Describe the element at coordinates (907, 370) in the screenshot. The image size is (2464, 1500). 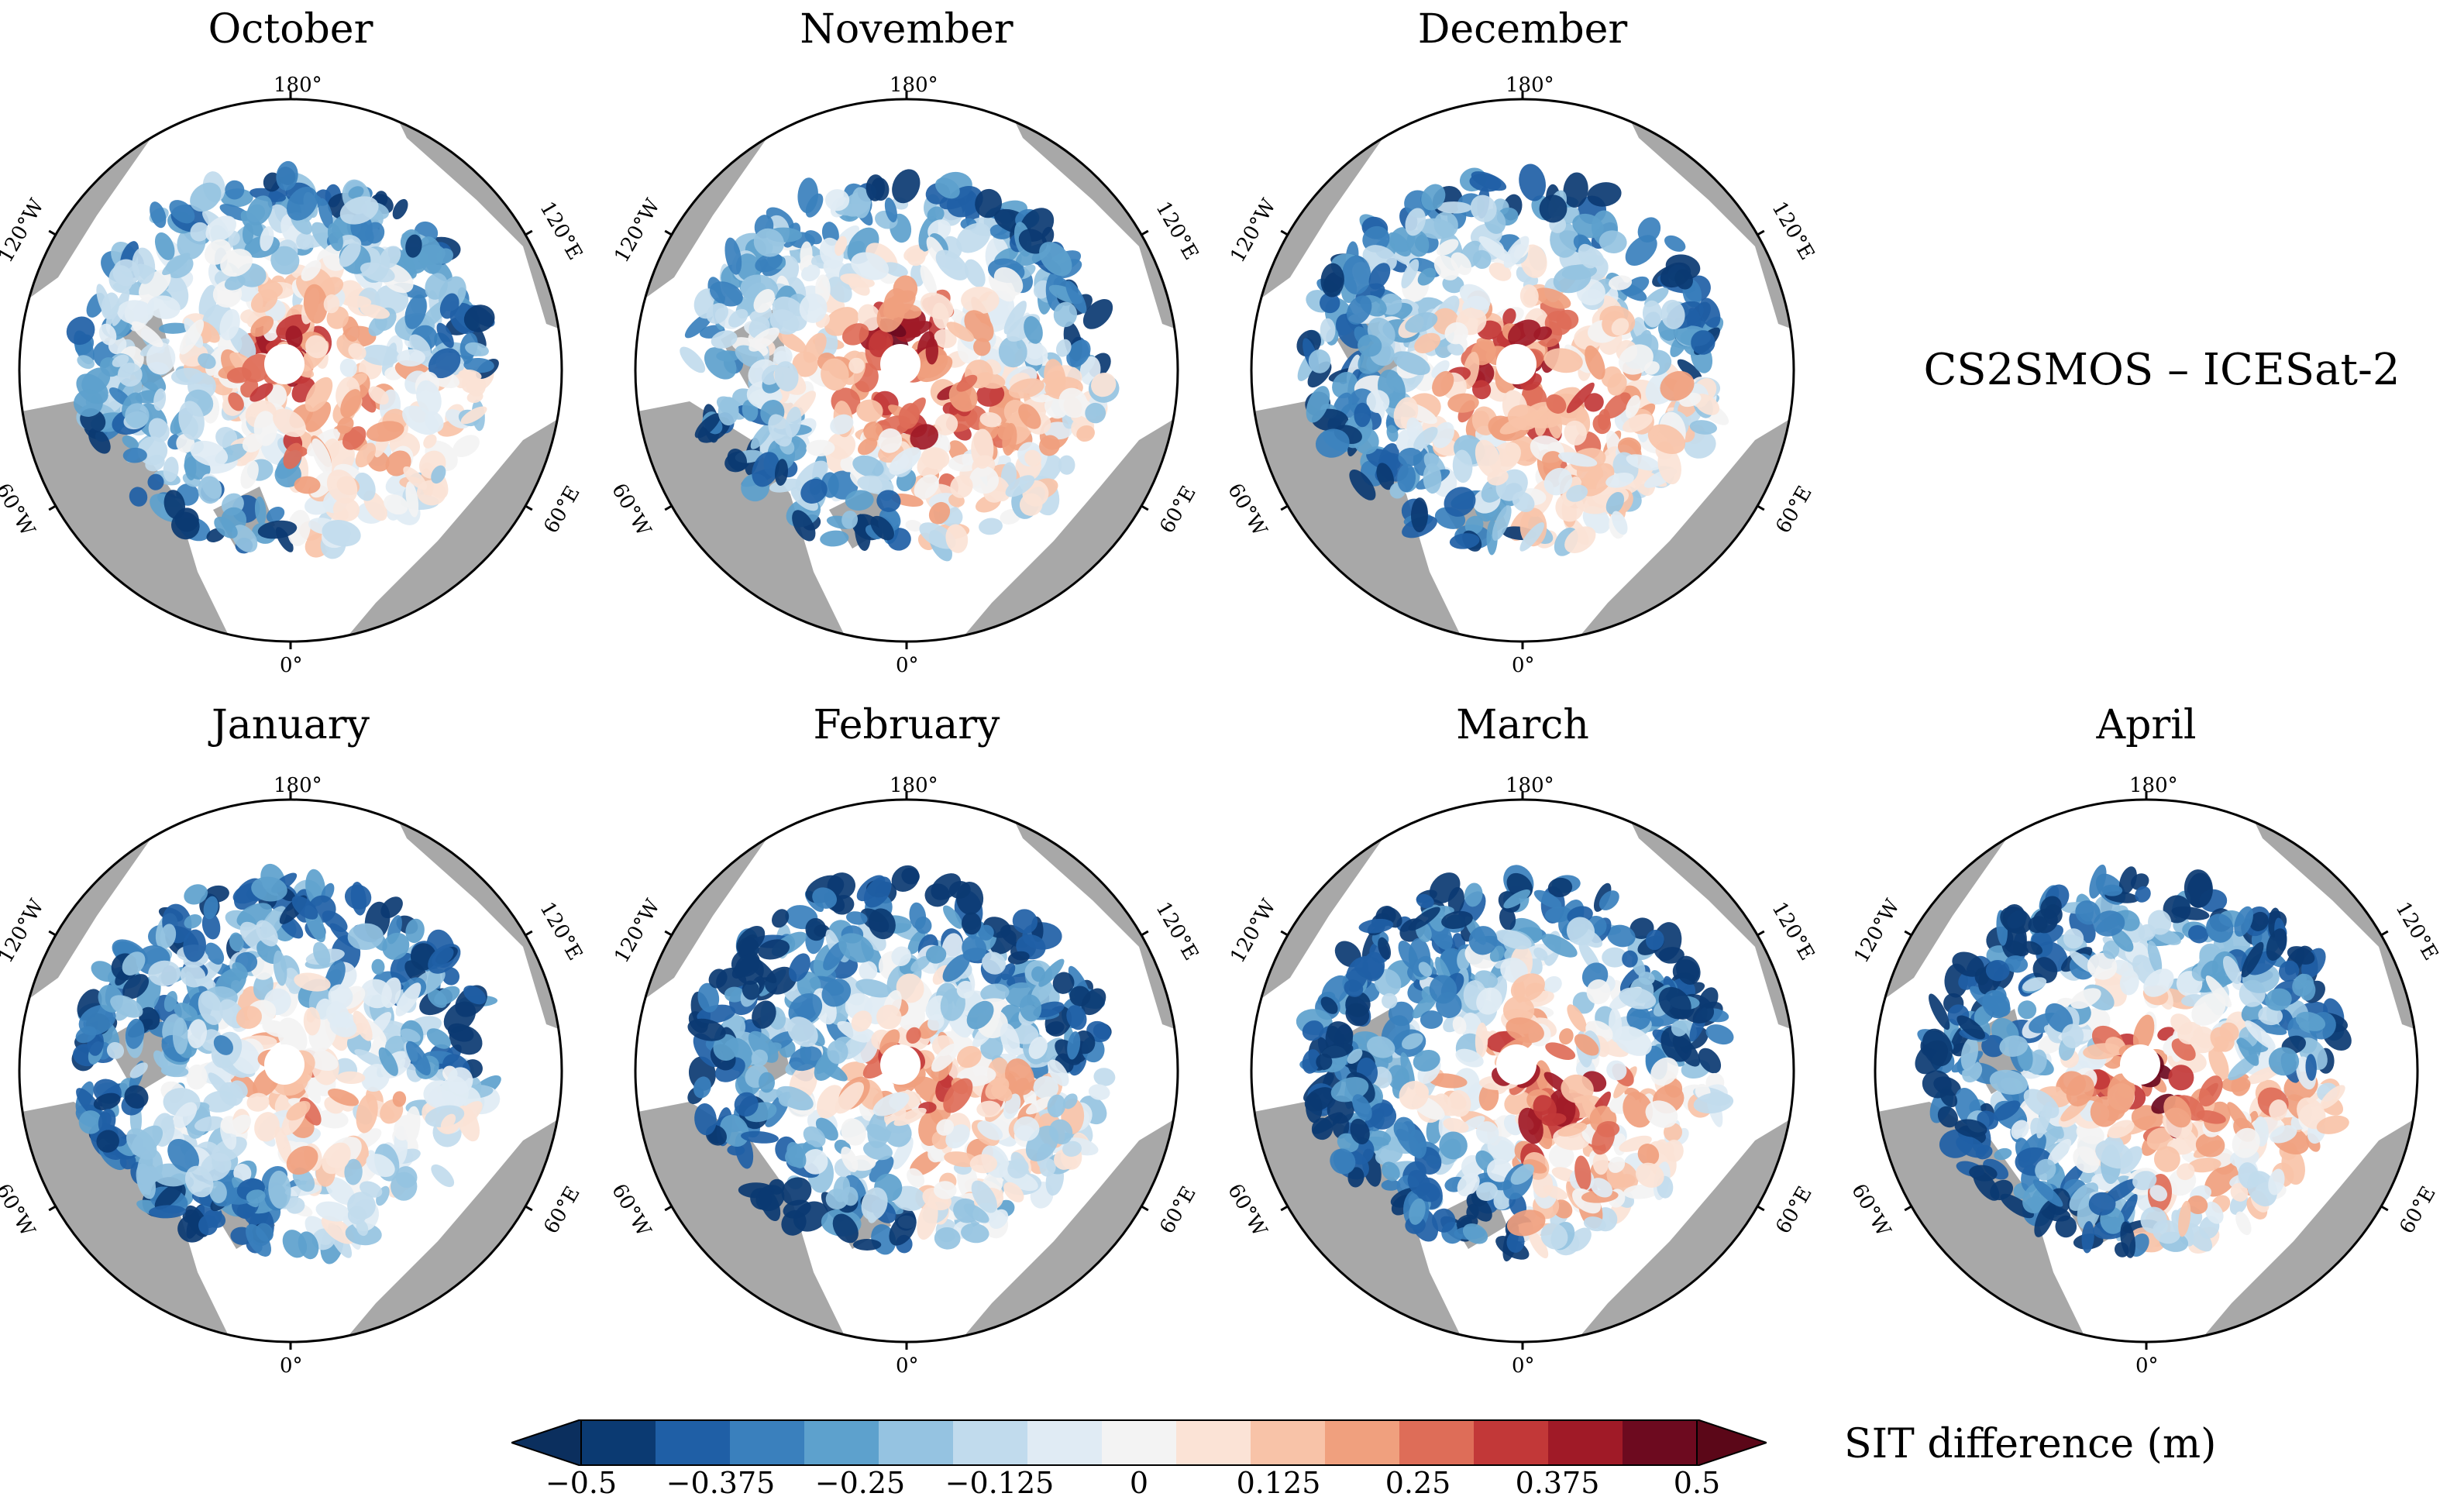
I see `polar-map-november` at that location.